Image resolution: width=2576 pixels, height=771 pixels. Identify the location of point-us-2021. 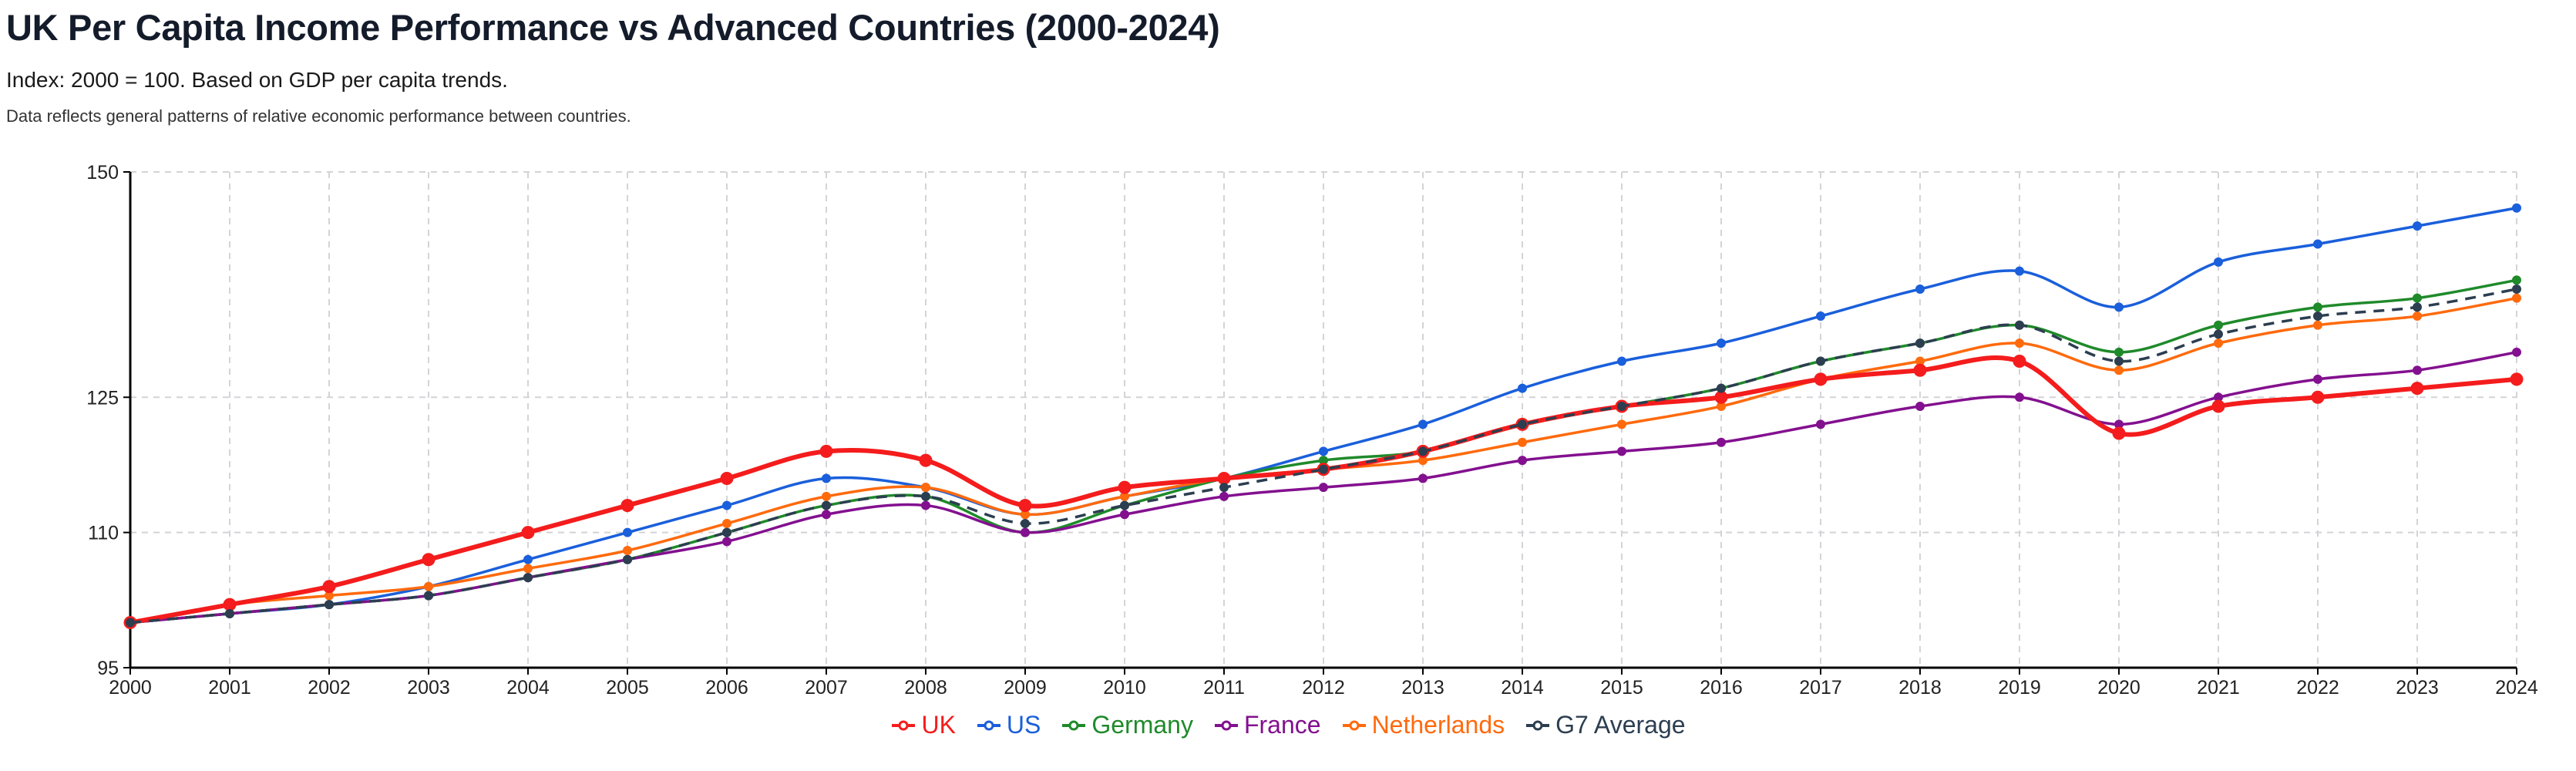
(2218, 262).